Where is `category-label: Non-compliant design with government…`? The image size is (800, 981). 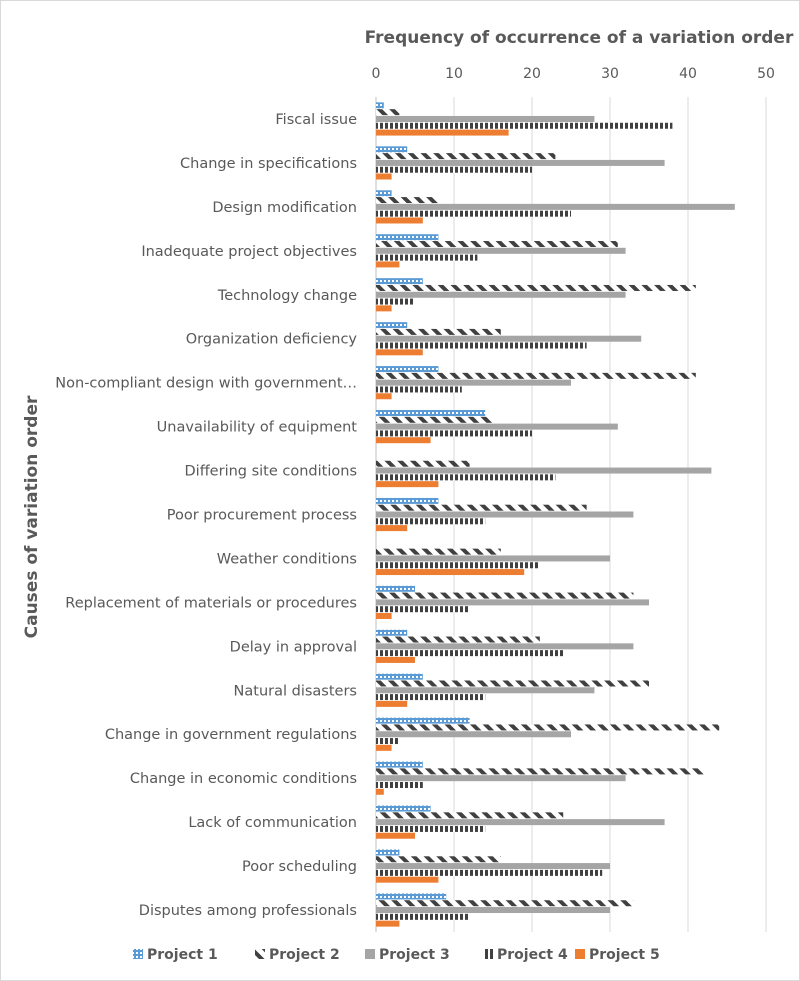 category-label: Non-compliant design with government… is located at coordinates (206, 384).